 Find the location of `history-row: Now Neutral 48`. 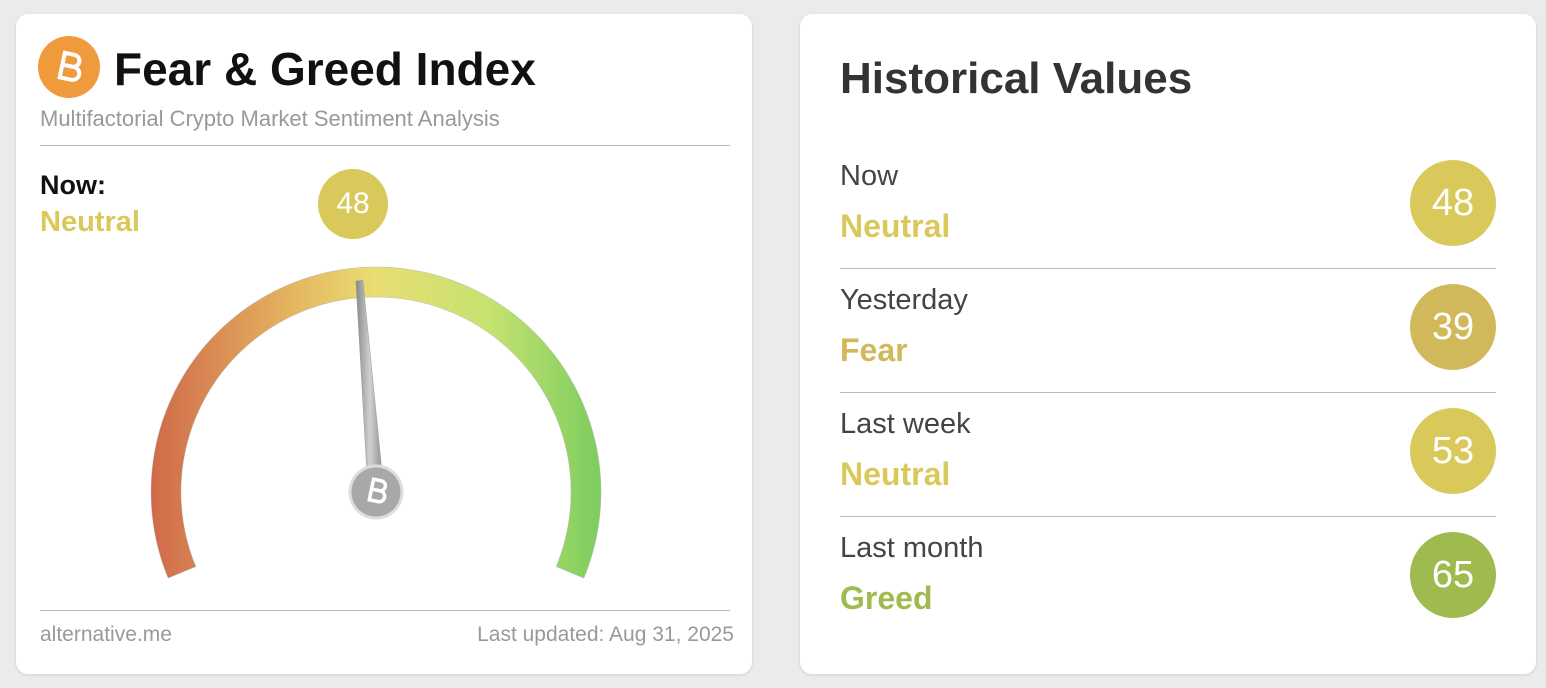

history-row: Now Neutral 48 is located at coordinates (1168, 222).